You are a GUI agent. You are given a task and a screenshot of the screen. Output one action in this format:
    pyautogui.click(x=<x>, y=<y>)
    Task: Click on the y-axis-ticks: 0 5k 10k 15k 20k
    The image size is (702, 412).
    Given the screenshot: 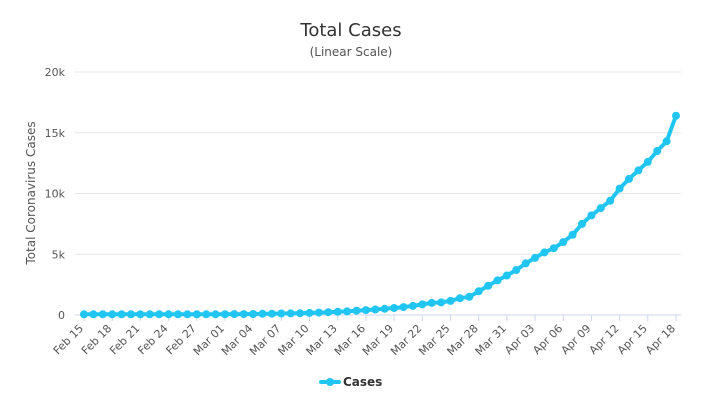 What is the action you would take?
    pyautogui.click(x=55, y=194)
    